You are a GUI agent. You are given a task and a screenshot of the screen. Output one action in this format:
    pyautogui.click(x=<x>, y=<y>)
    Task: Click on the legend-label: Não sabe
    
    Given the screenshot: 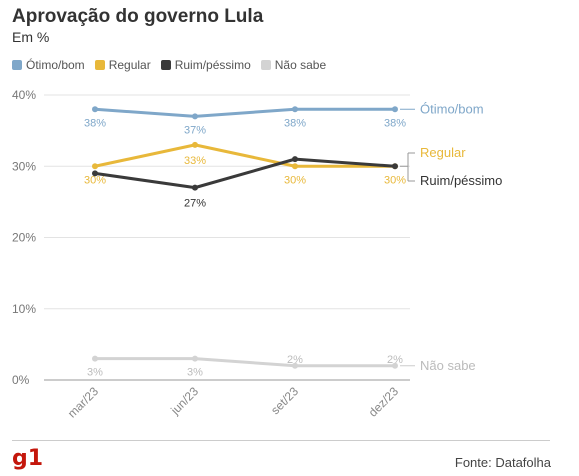 What is the action you would take?
    pyautogui.click(x=300, y=65)
    